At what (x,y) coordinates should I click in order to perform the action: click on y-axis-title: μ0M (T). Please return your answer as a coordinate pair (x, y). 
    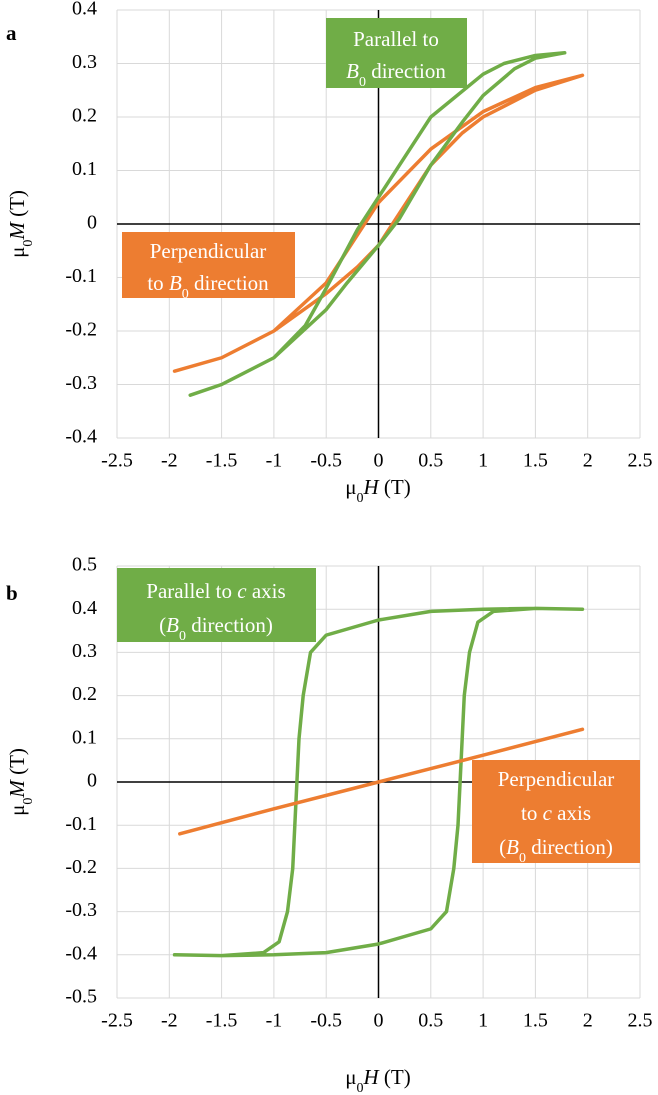
    Looking at the image, I should click on (20, 782).